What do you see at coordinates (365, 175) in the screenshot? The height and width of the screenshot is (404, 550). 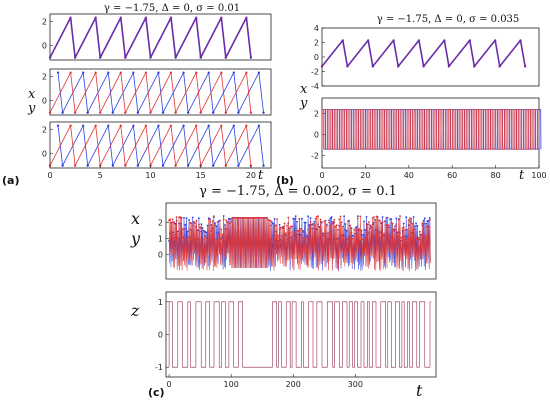 I see `x-tick-label: 20` at bounding box center [365, 175].